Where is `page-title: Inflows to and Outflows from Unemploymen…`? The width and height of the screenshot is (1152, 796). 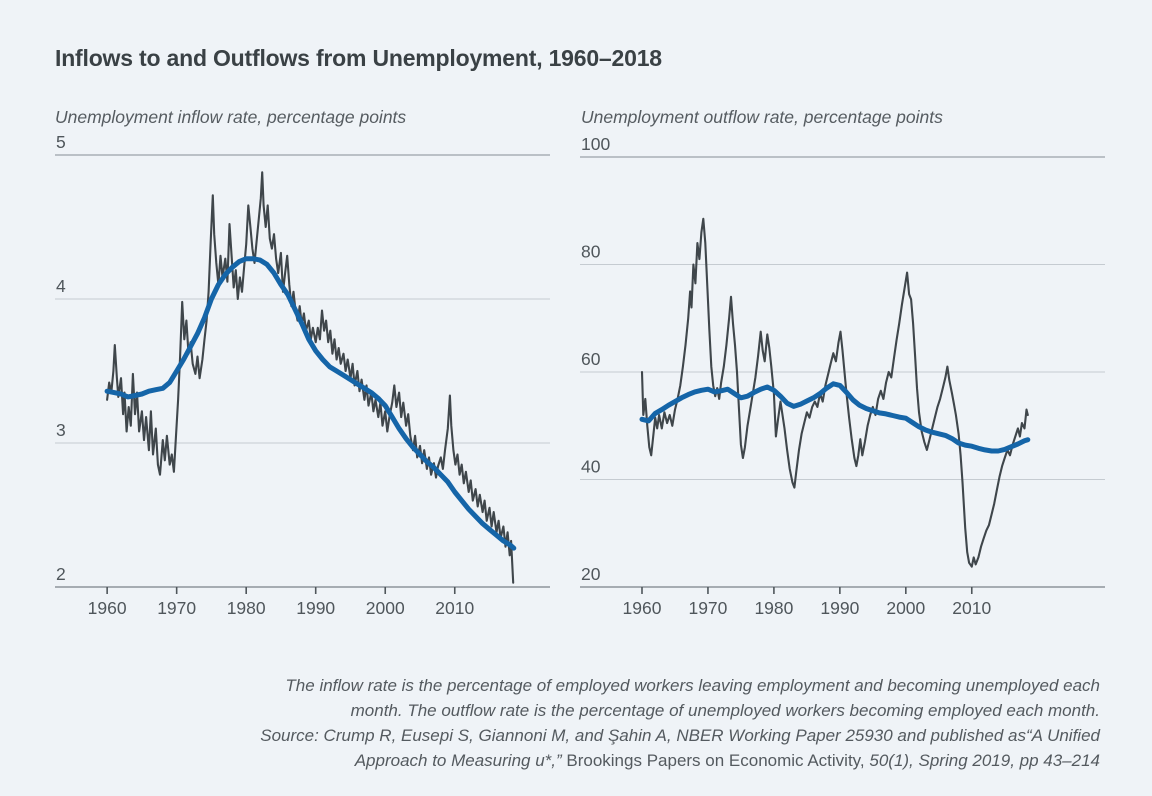
page-title: Inflows to and Outflows from Unemploymen… is located at coordinates (358, 58).